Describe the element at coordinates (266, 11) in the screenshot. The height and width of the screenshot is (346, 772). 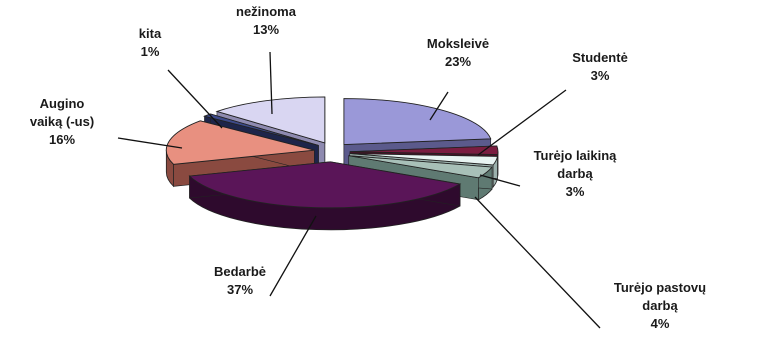
I see `slice-label-nezinoma: nežinoma` at that location.